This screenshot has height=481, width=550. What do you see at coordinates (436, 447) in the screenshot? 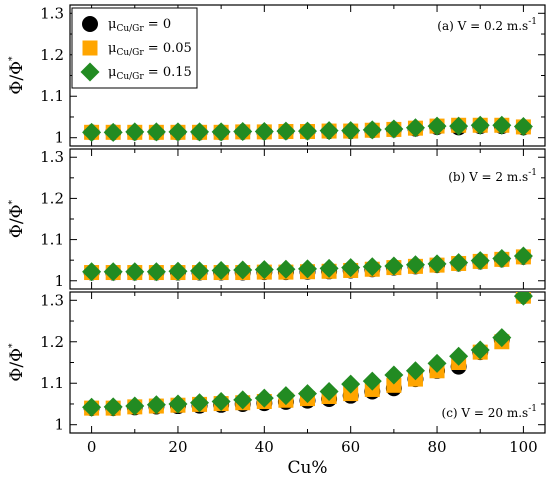
I see `x-tick-label: 80` at bounding box center [436, 447].